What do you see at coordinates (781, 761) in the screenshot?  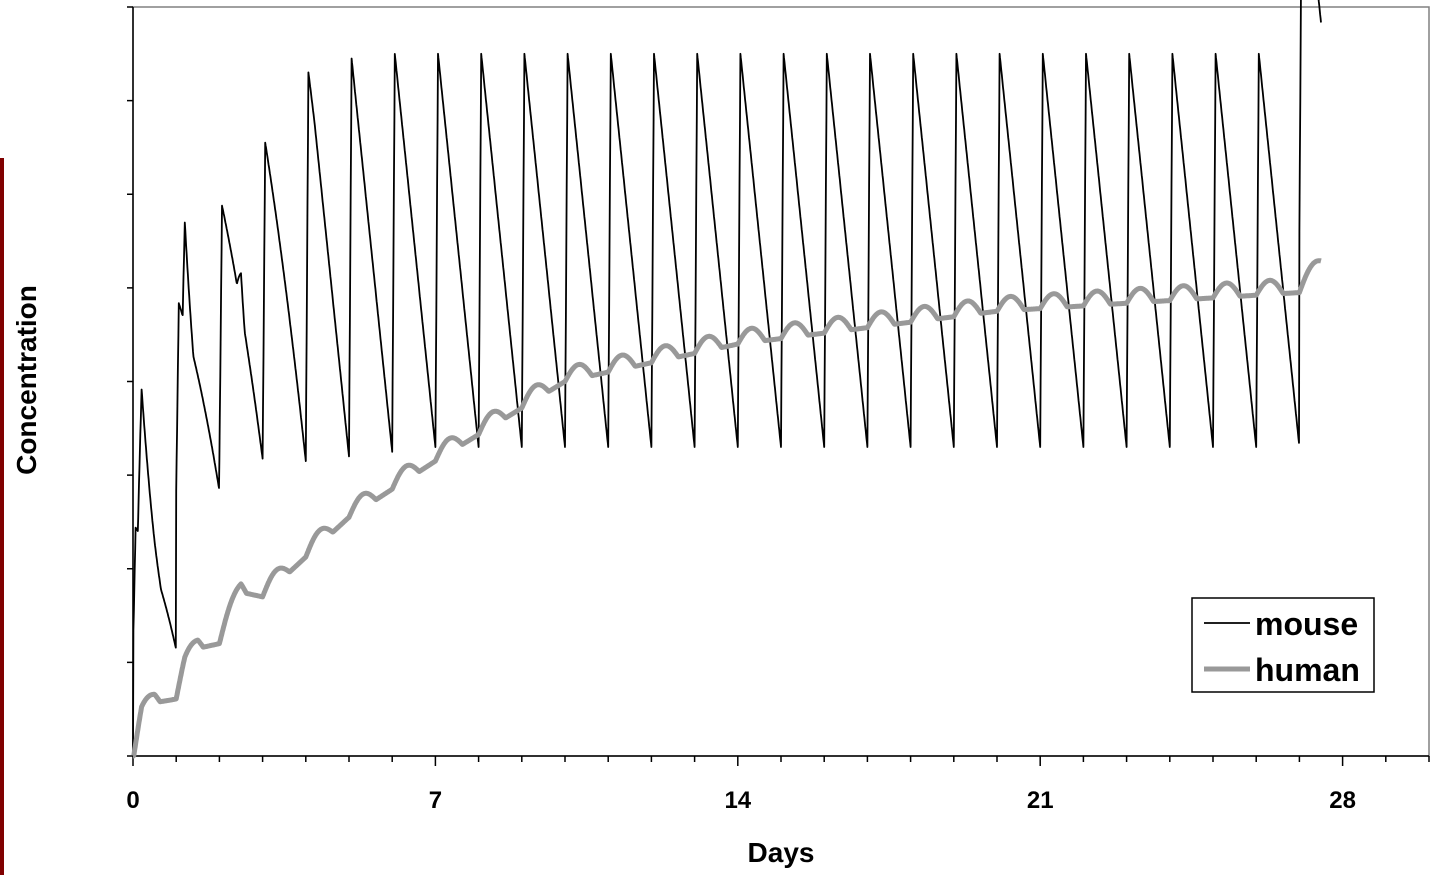 I see `x-axis-ticks` at bounding box center [781, 761].